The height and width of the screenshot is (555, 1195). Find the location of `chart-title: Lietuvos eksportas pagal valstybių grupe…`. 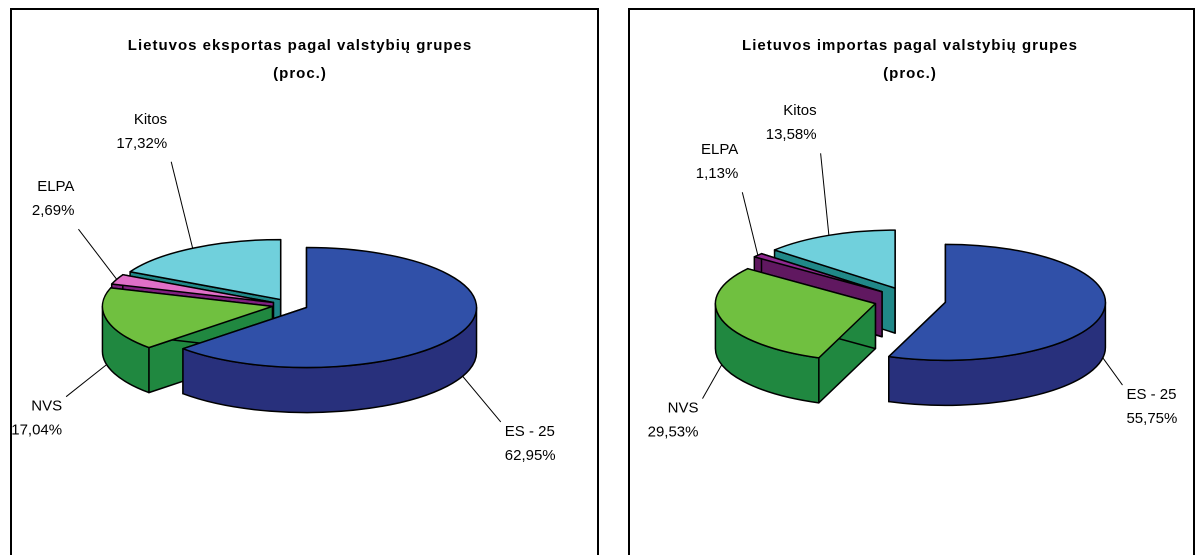

chart-title: Lietuvos eksportas pagal valstybių grupe… is located at coordinates (300, 45).